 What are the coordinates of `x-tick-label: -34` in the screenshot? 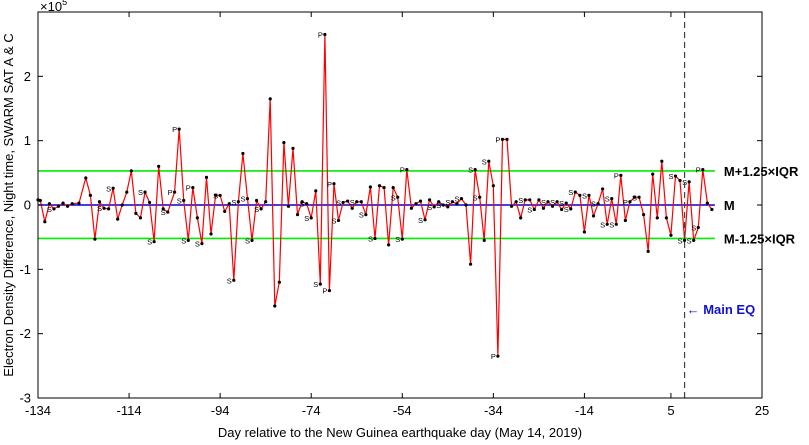 It's located at (493, 410).